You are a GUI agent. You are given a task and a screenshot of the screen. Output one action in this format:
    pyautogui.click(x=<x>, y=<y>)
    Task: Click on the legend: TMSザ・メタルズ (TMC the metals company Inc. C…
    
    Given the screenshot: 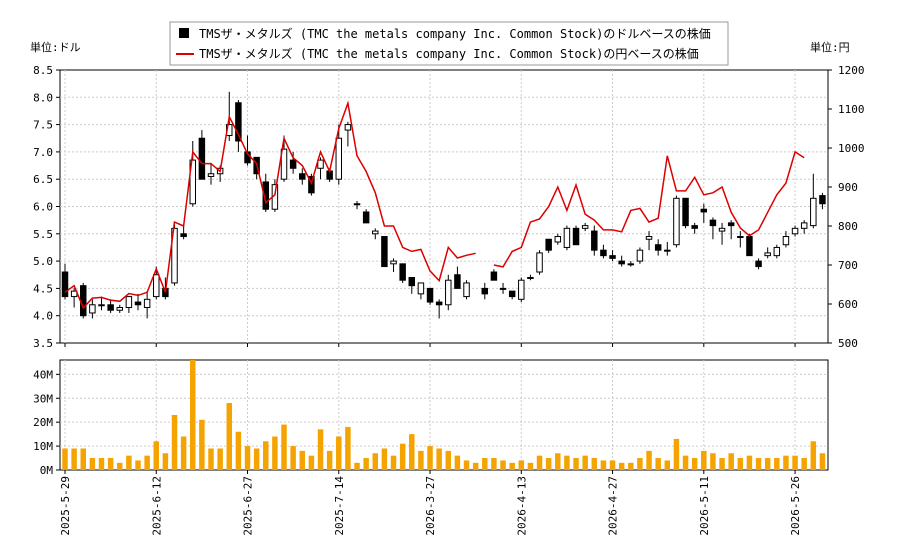 What is the action you would take?
    pyautogui.click(x=449, y=43)
    